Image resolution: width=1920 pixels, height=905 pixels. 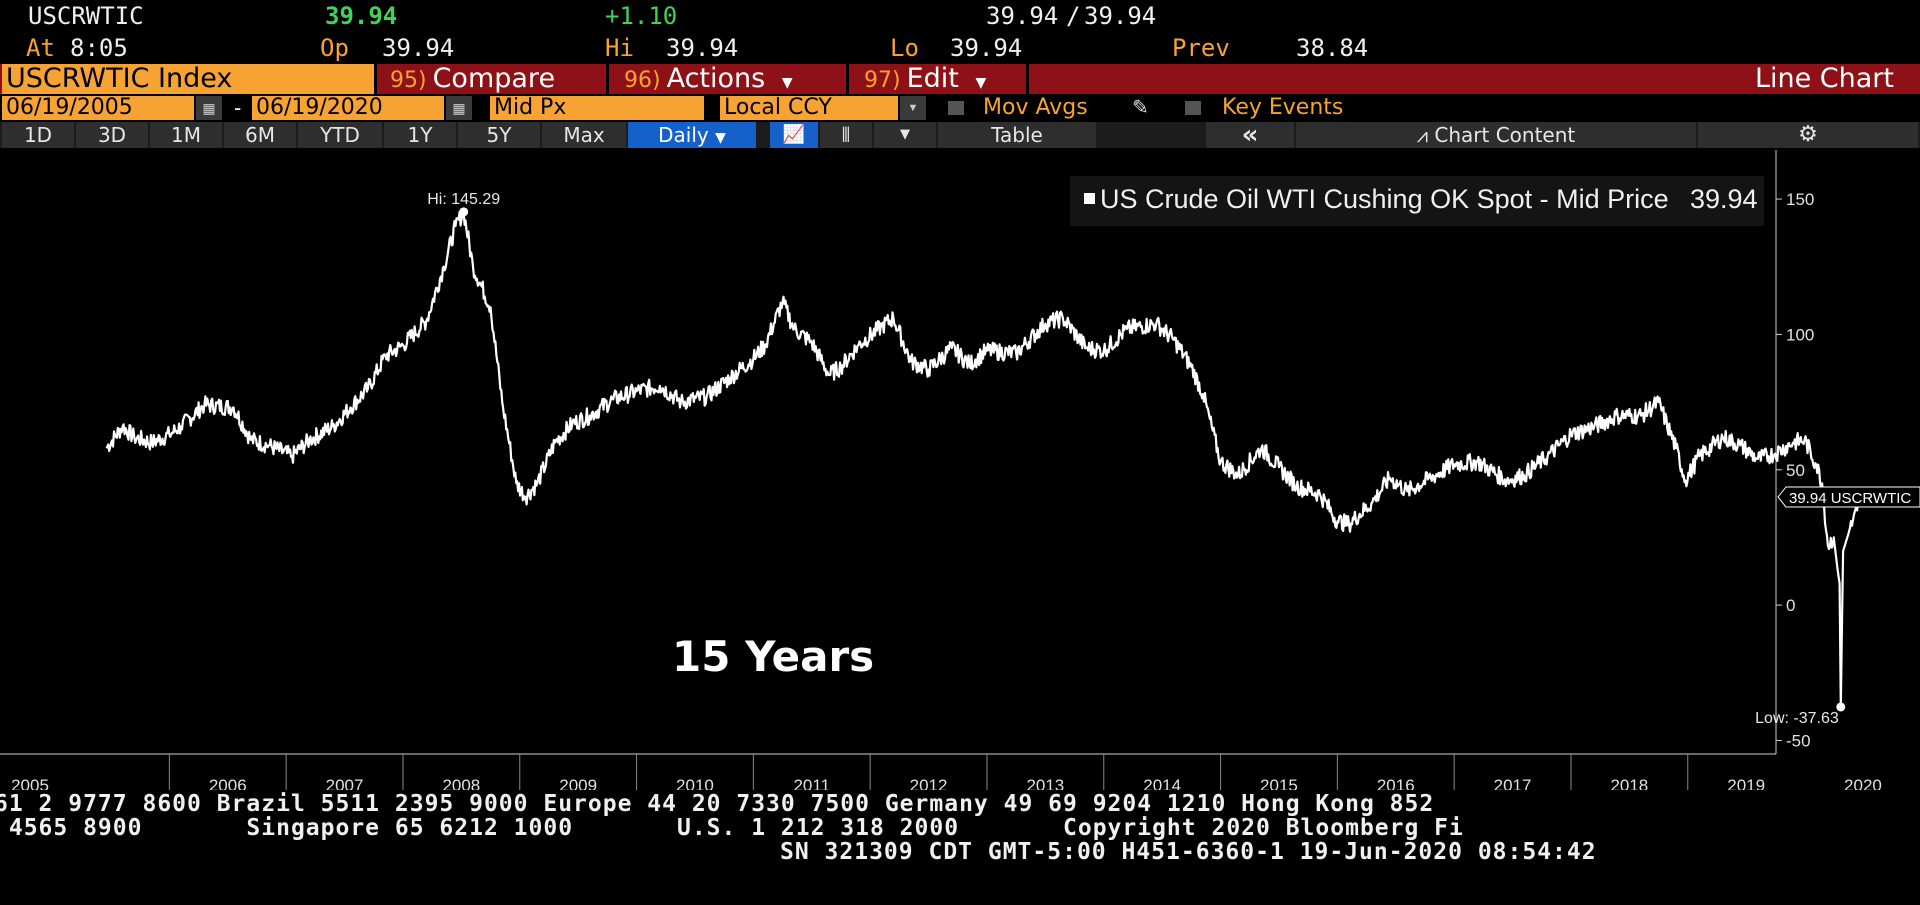 I want to click on x-tick-label: 2014, so click(x=1162, y=783).